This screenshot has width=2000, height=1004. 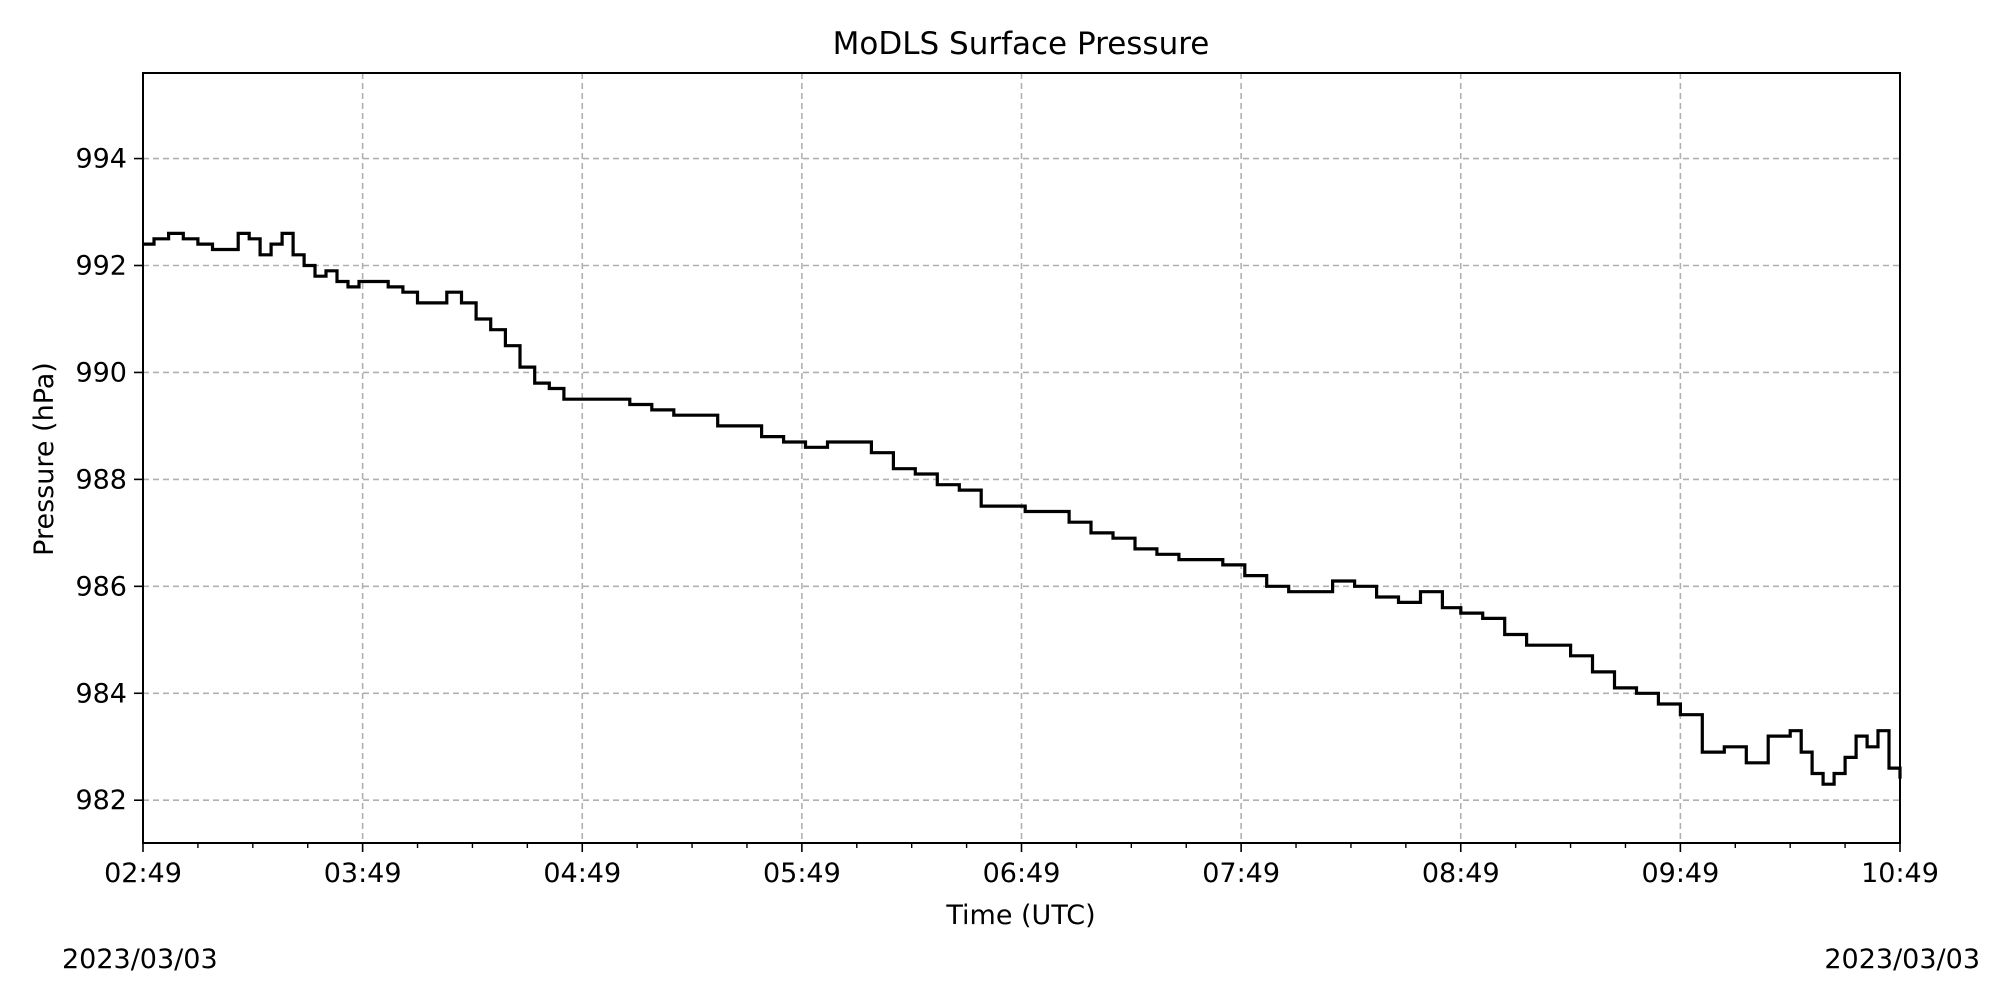 What do you see at coordinates (143, 873) in the screenshot?
I see `x-tick-label: 02:49` at bounding box center [143, 873].